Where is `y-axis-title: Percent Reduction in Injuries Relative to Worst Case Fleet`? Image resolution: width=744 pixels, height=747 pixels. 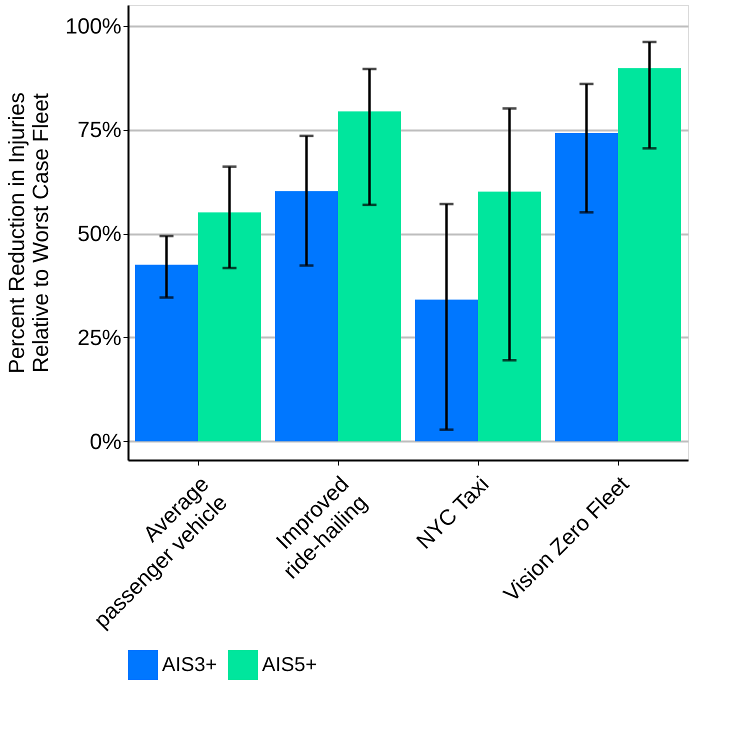
y-axis-title: Percent Reduction in Injuries Relative to Worst Case Fleet is located at coordinates (29, 233).